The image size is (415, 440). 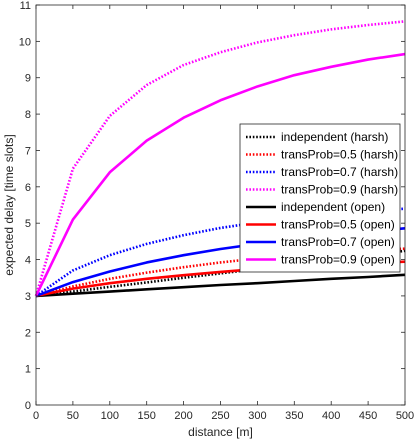 I want to click on x-tick-label: 100, so click(x=110, y=416).